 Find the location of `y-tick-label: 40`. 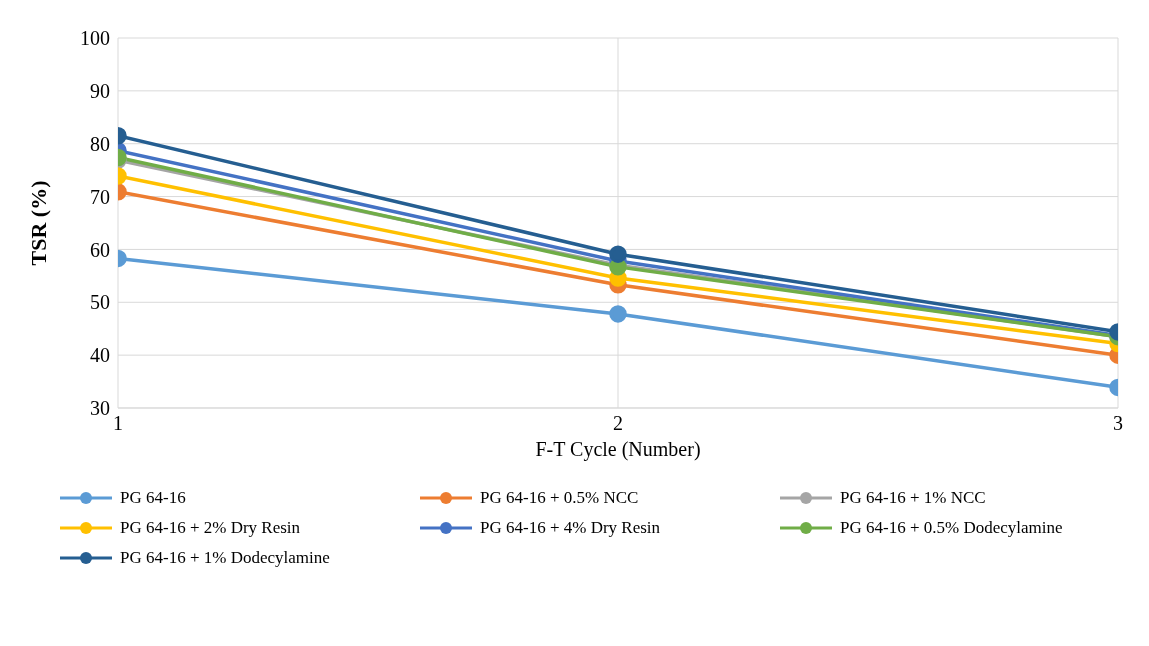

y-tick-label: 40 is located at coordinates (100, 355).